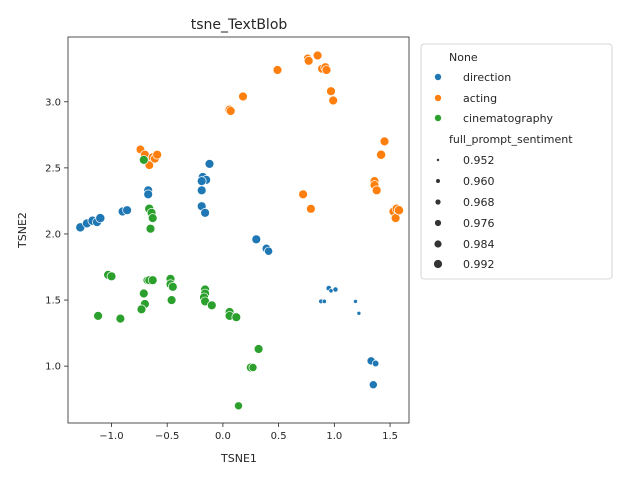 This screenshot has width=640, height=480. What do you see at coordinates (53, 168) in the screenshot?
I see `y-tick-label: 2.5` at bounding box center [53, 168].